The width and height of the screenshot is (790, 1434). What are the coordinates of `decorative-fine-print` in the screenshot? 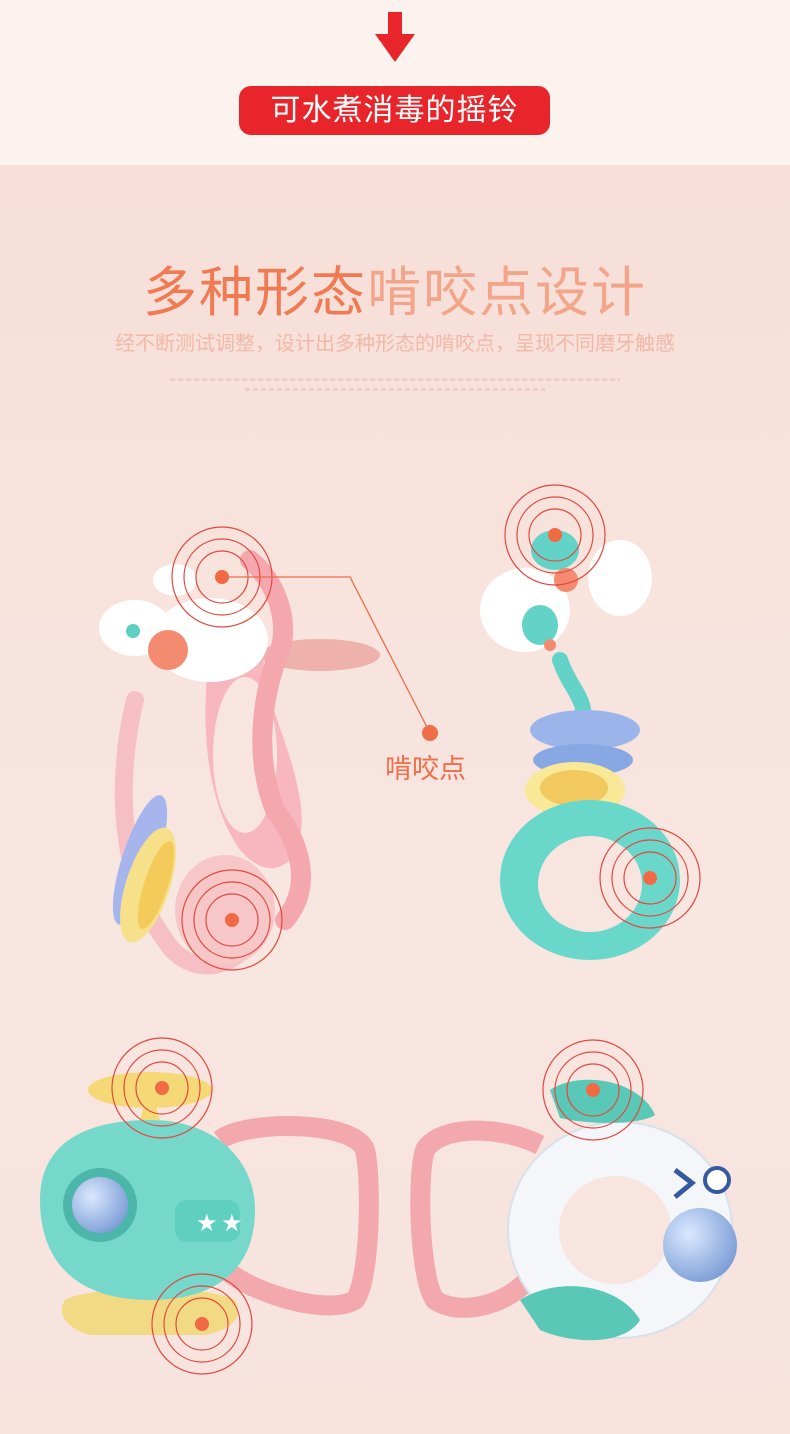 It's located at (395, 379).